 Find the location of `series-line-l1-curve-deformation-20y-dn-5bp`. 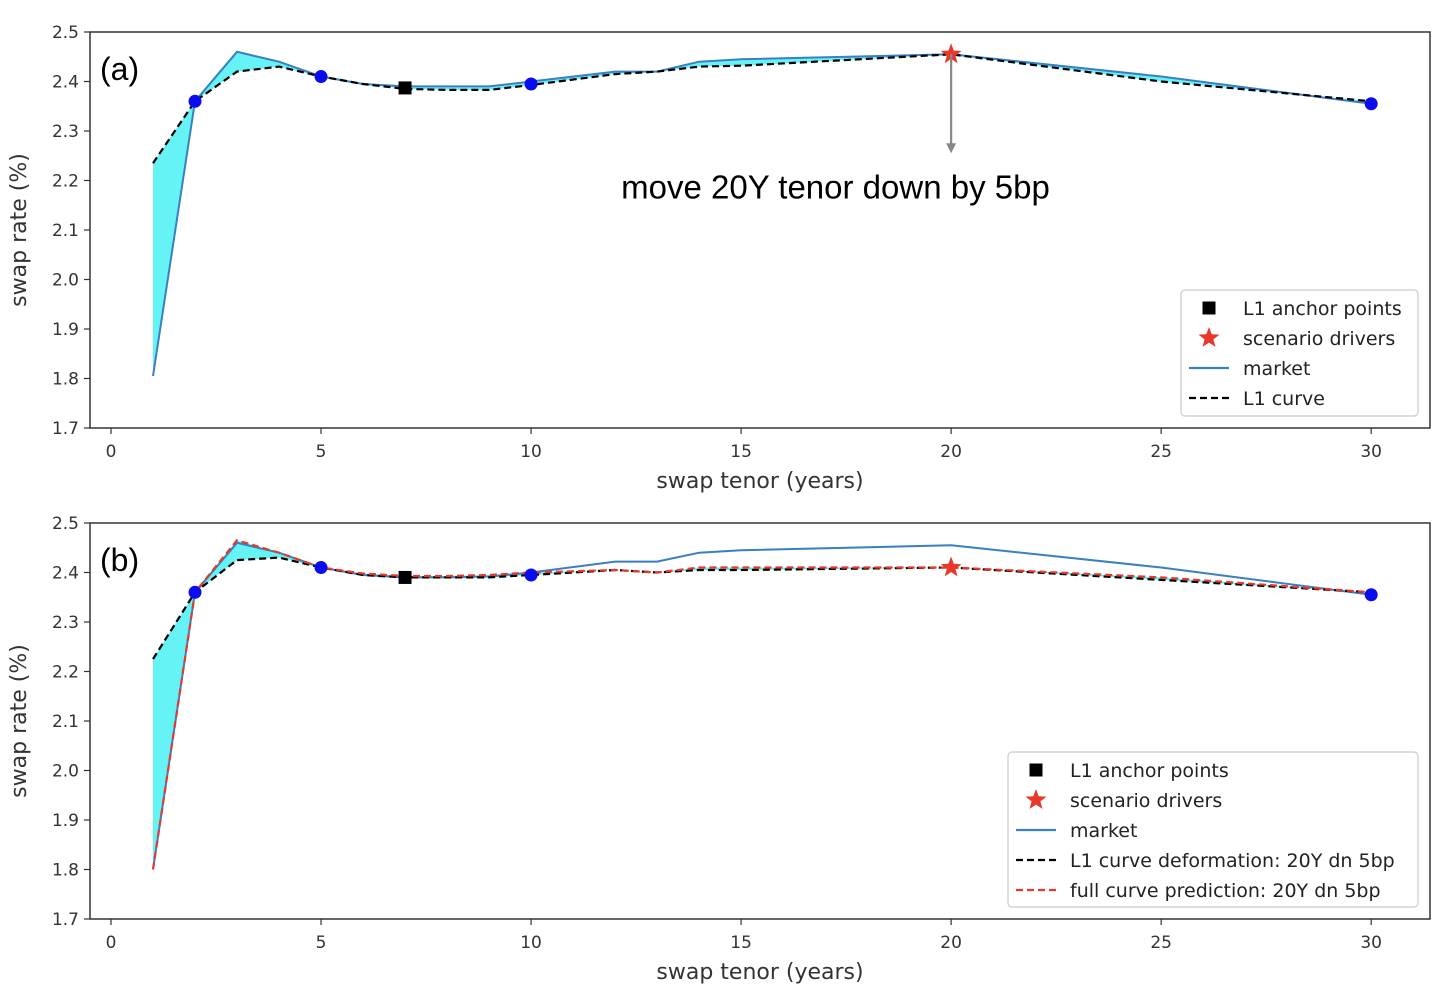

series-line-l1-curve-deformation-20y-dn-5bp is located at coordinates (762, 608).